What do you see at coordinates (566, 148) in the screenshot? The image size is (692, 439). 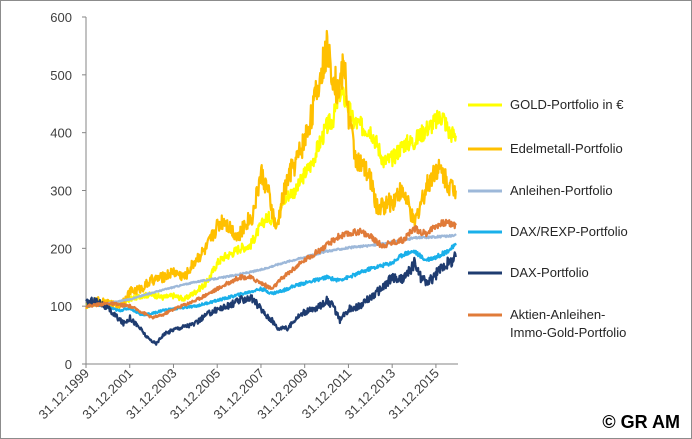 I see `legend-label: Edelmetall-Portfolio` at bounding box center [566, 148].